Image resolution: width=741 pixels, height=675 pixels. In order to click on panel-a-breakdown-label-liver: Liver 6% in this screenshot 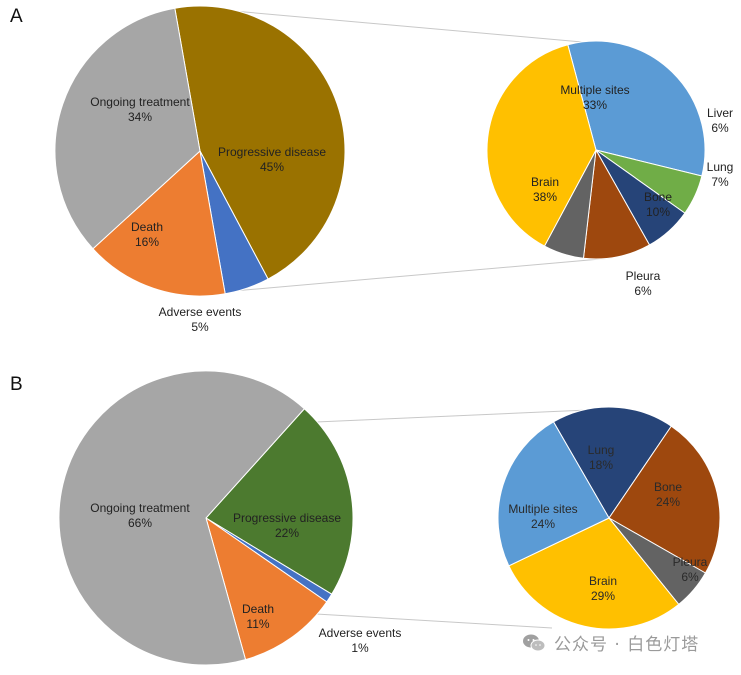, I will do `click(720, 120)`.